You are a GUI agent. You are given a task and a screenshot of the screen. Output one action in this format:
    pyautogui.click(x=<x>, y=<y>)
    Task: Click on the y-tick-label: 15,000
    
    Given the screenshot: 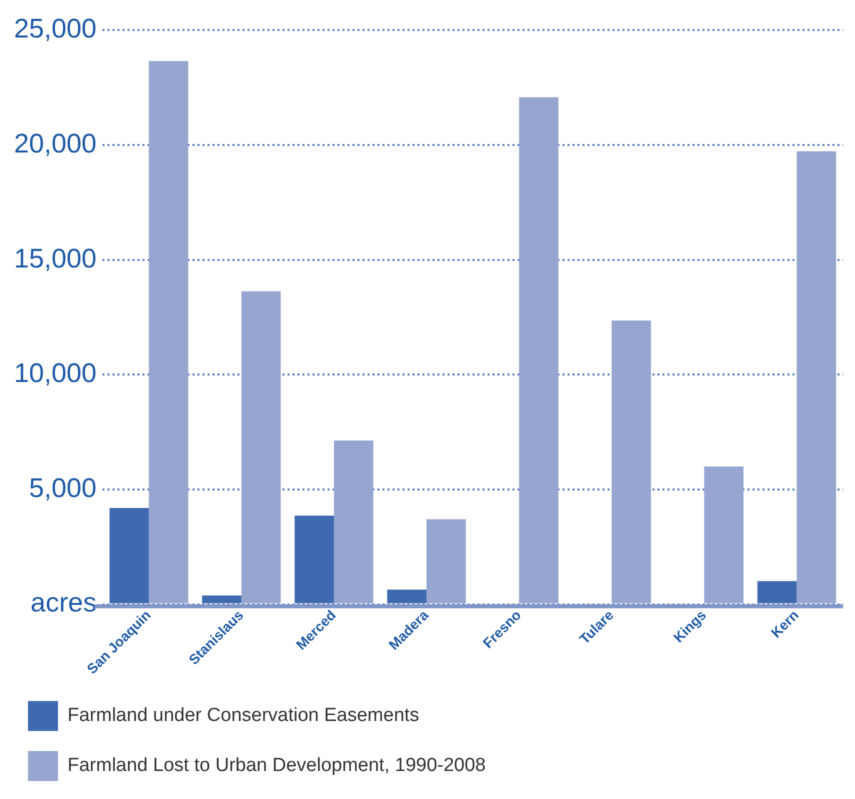 What is the action you would take?
    pyautogui.click(x=55, y=258)
    